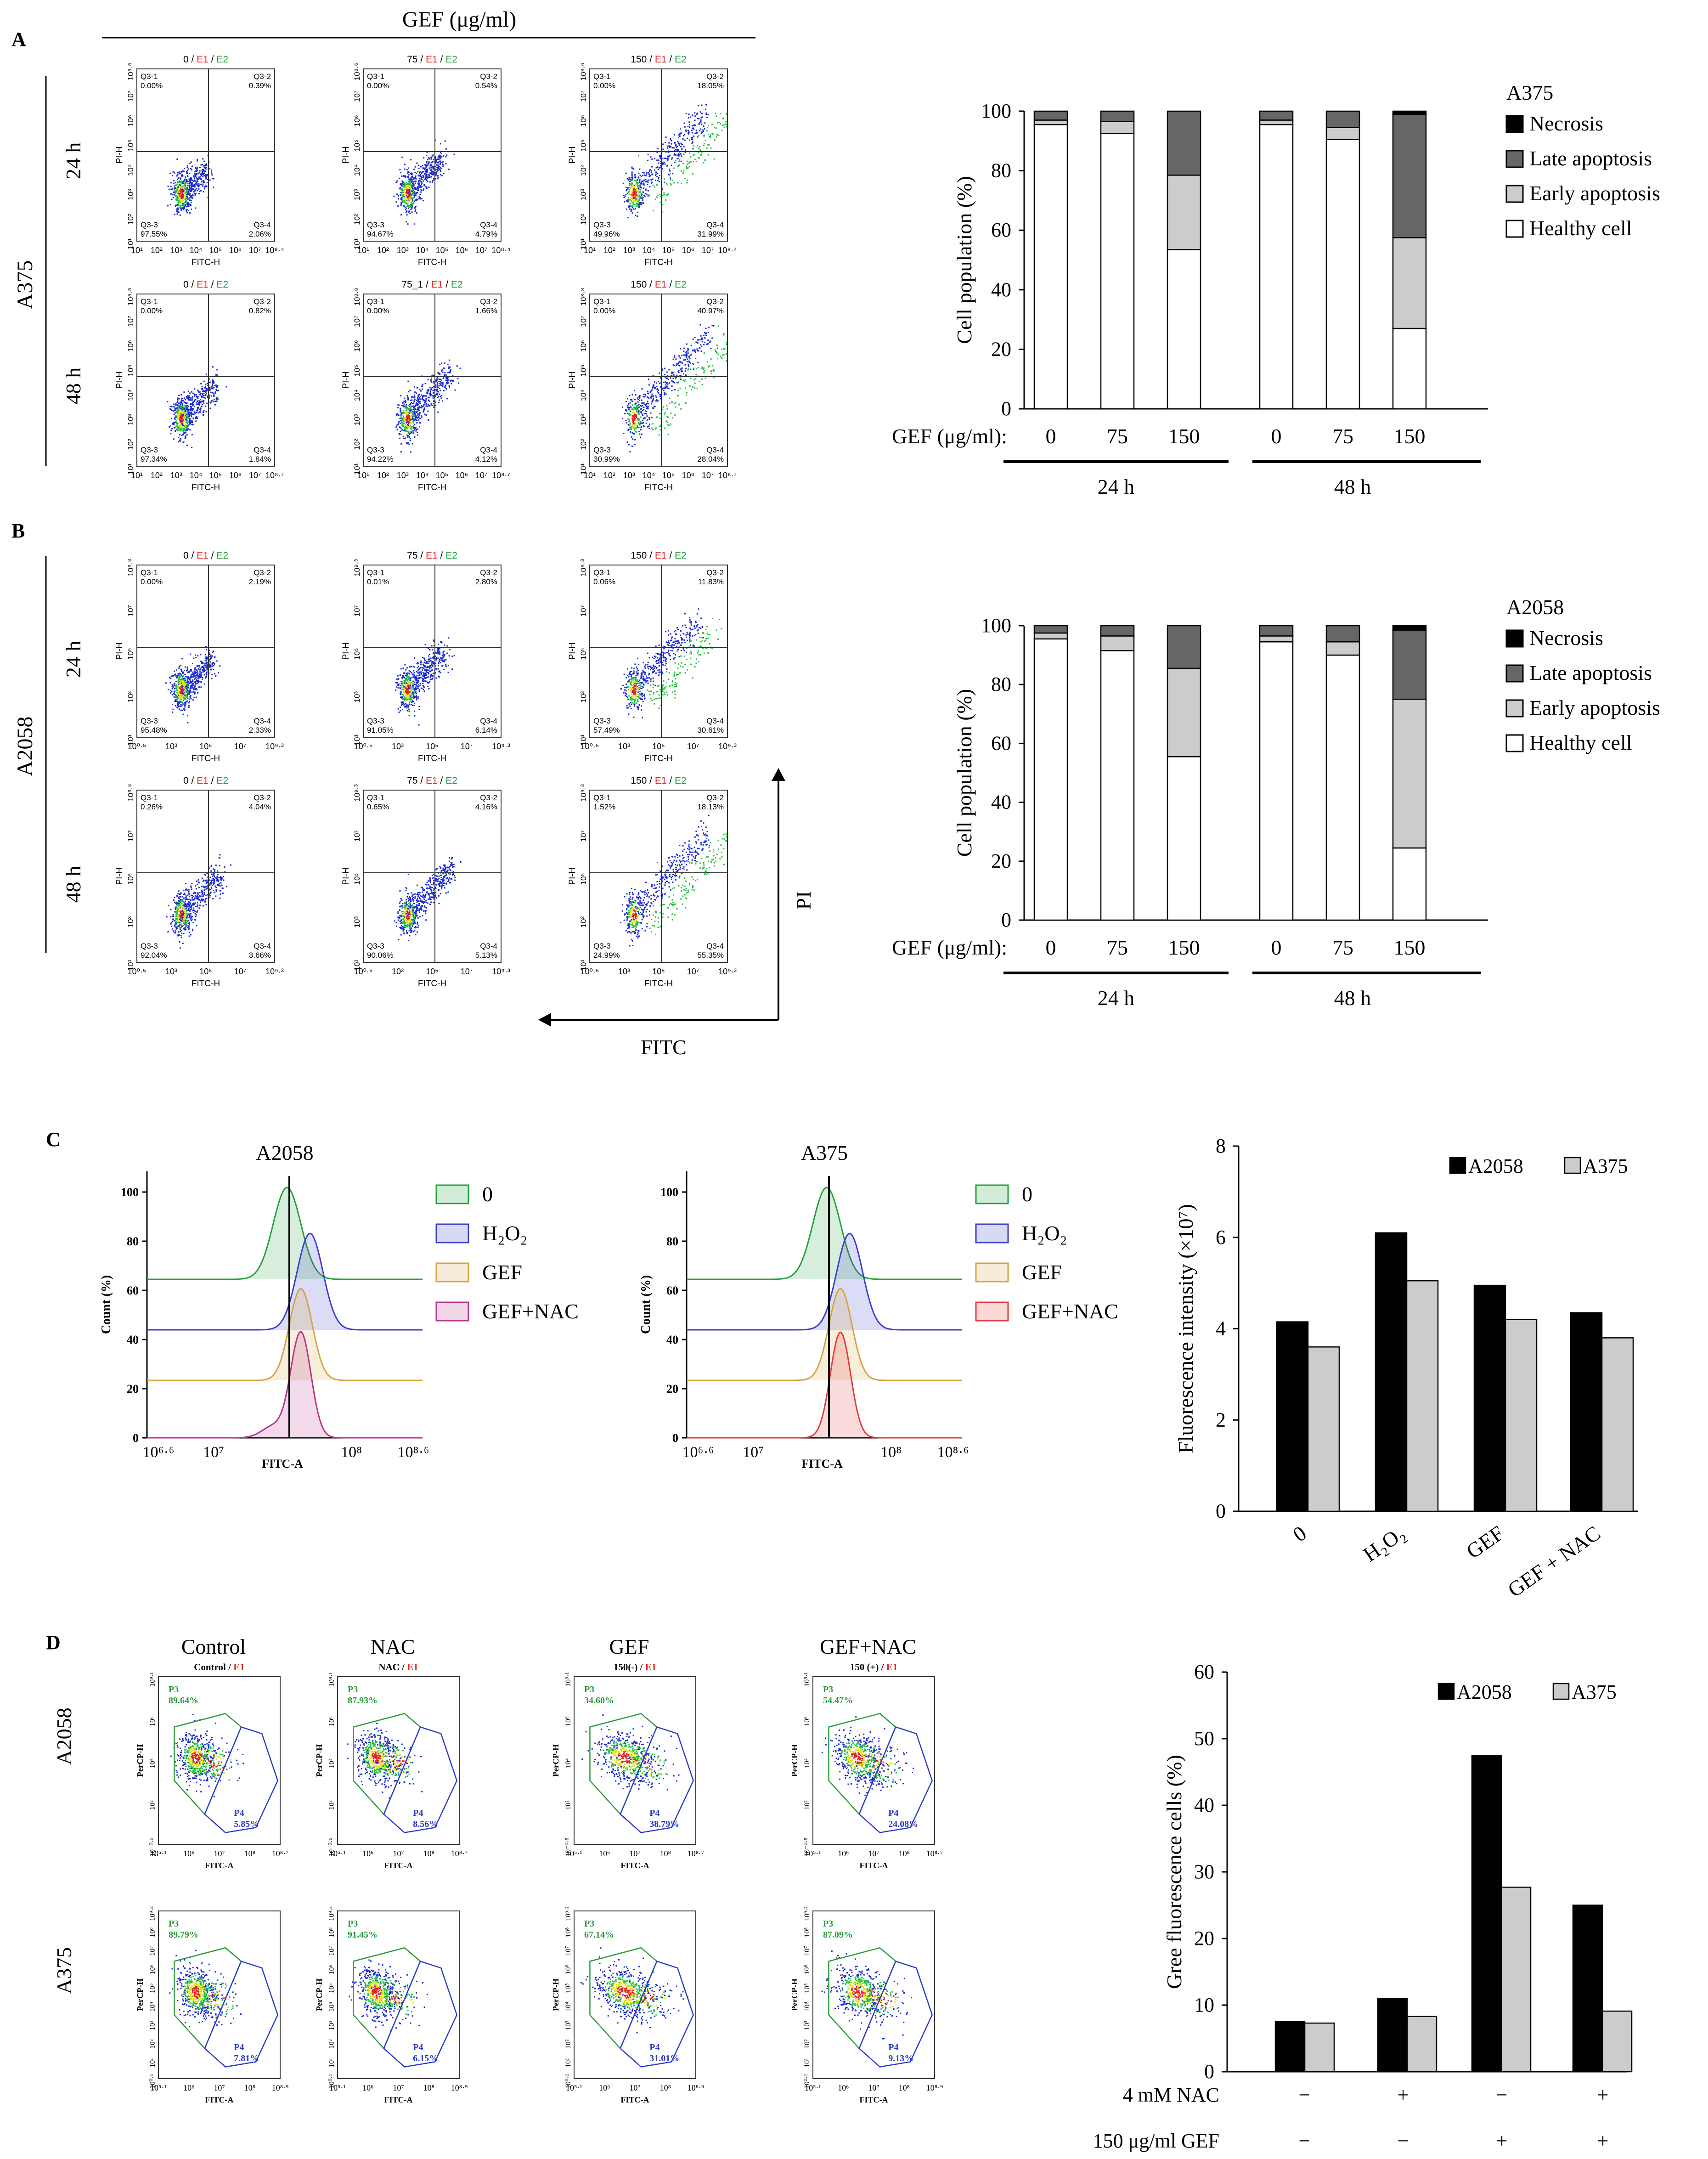 The width and height of the screenshot is (1708, 2159). What do you see at coordinates (262, 572) in the screenshot?
I see `quadrant-name: Q3-2` at bounding box center [262, 572].